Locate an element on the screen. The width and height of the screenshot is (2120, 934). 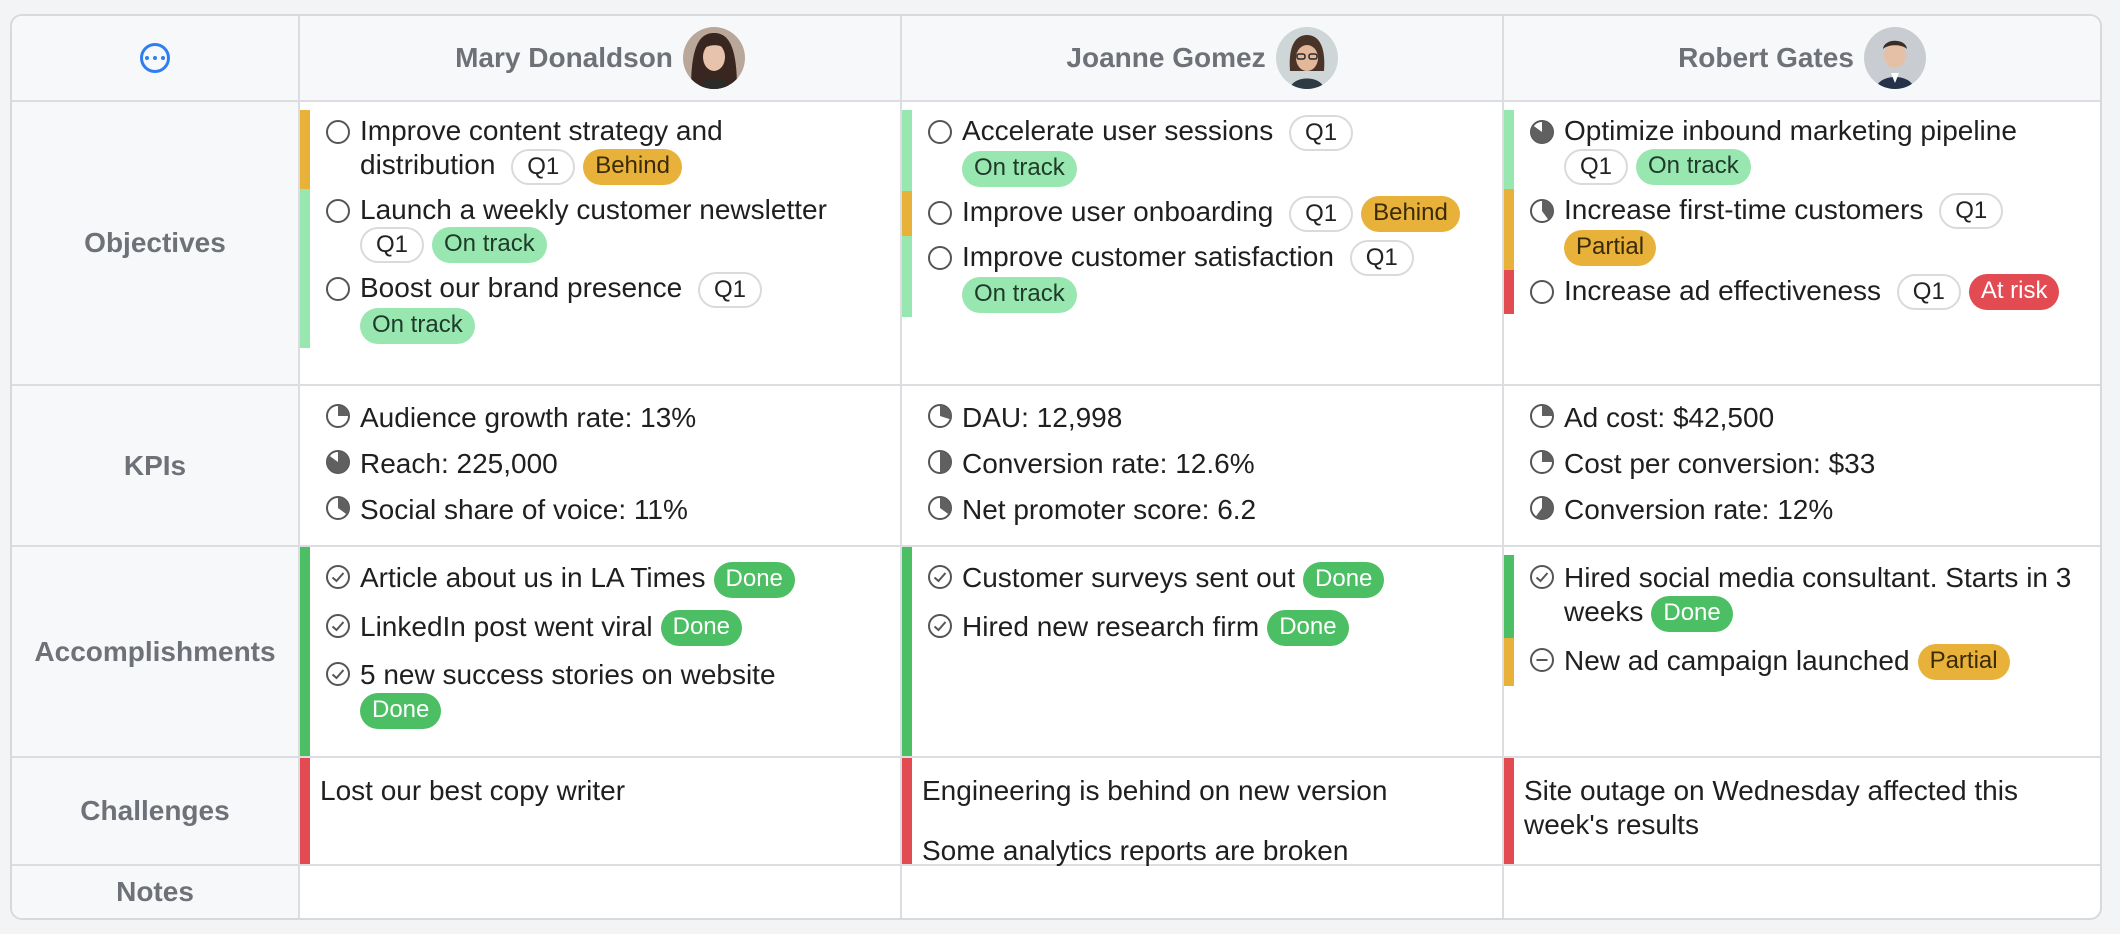
accomplishment-item: New ad campaign launched Partial is located at coordinates (1797, 662).